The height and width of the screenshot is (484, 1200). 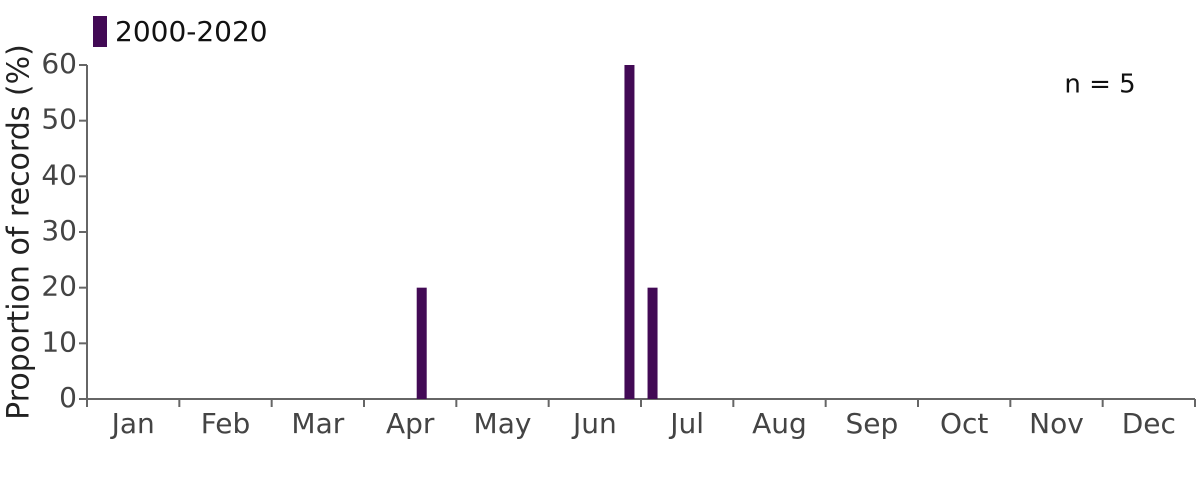 I want to click on x-tick-label: Mar, so click(x=317, y=423).